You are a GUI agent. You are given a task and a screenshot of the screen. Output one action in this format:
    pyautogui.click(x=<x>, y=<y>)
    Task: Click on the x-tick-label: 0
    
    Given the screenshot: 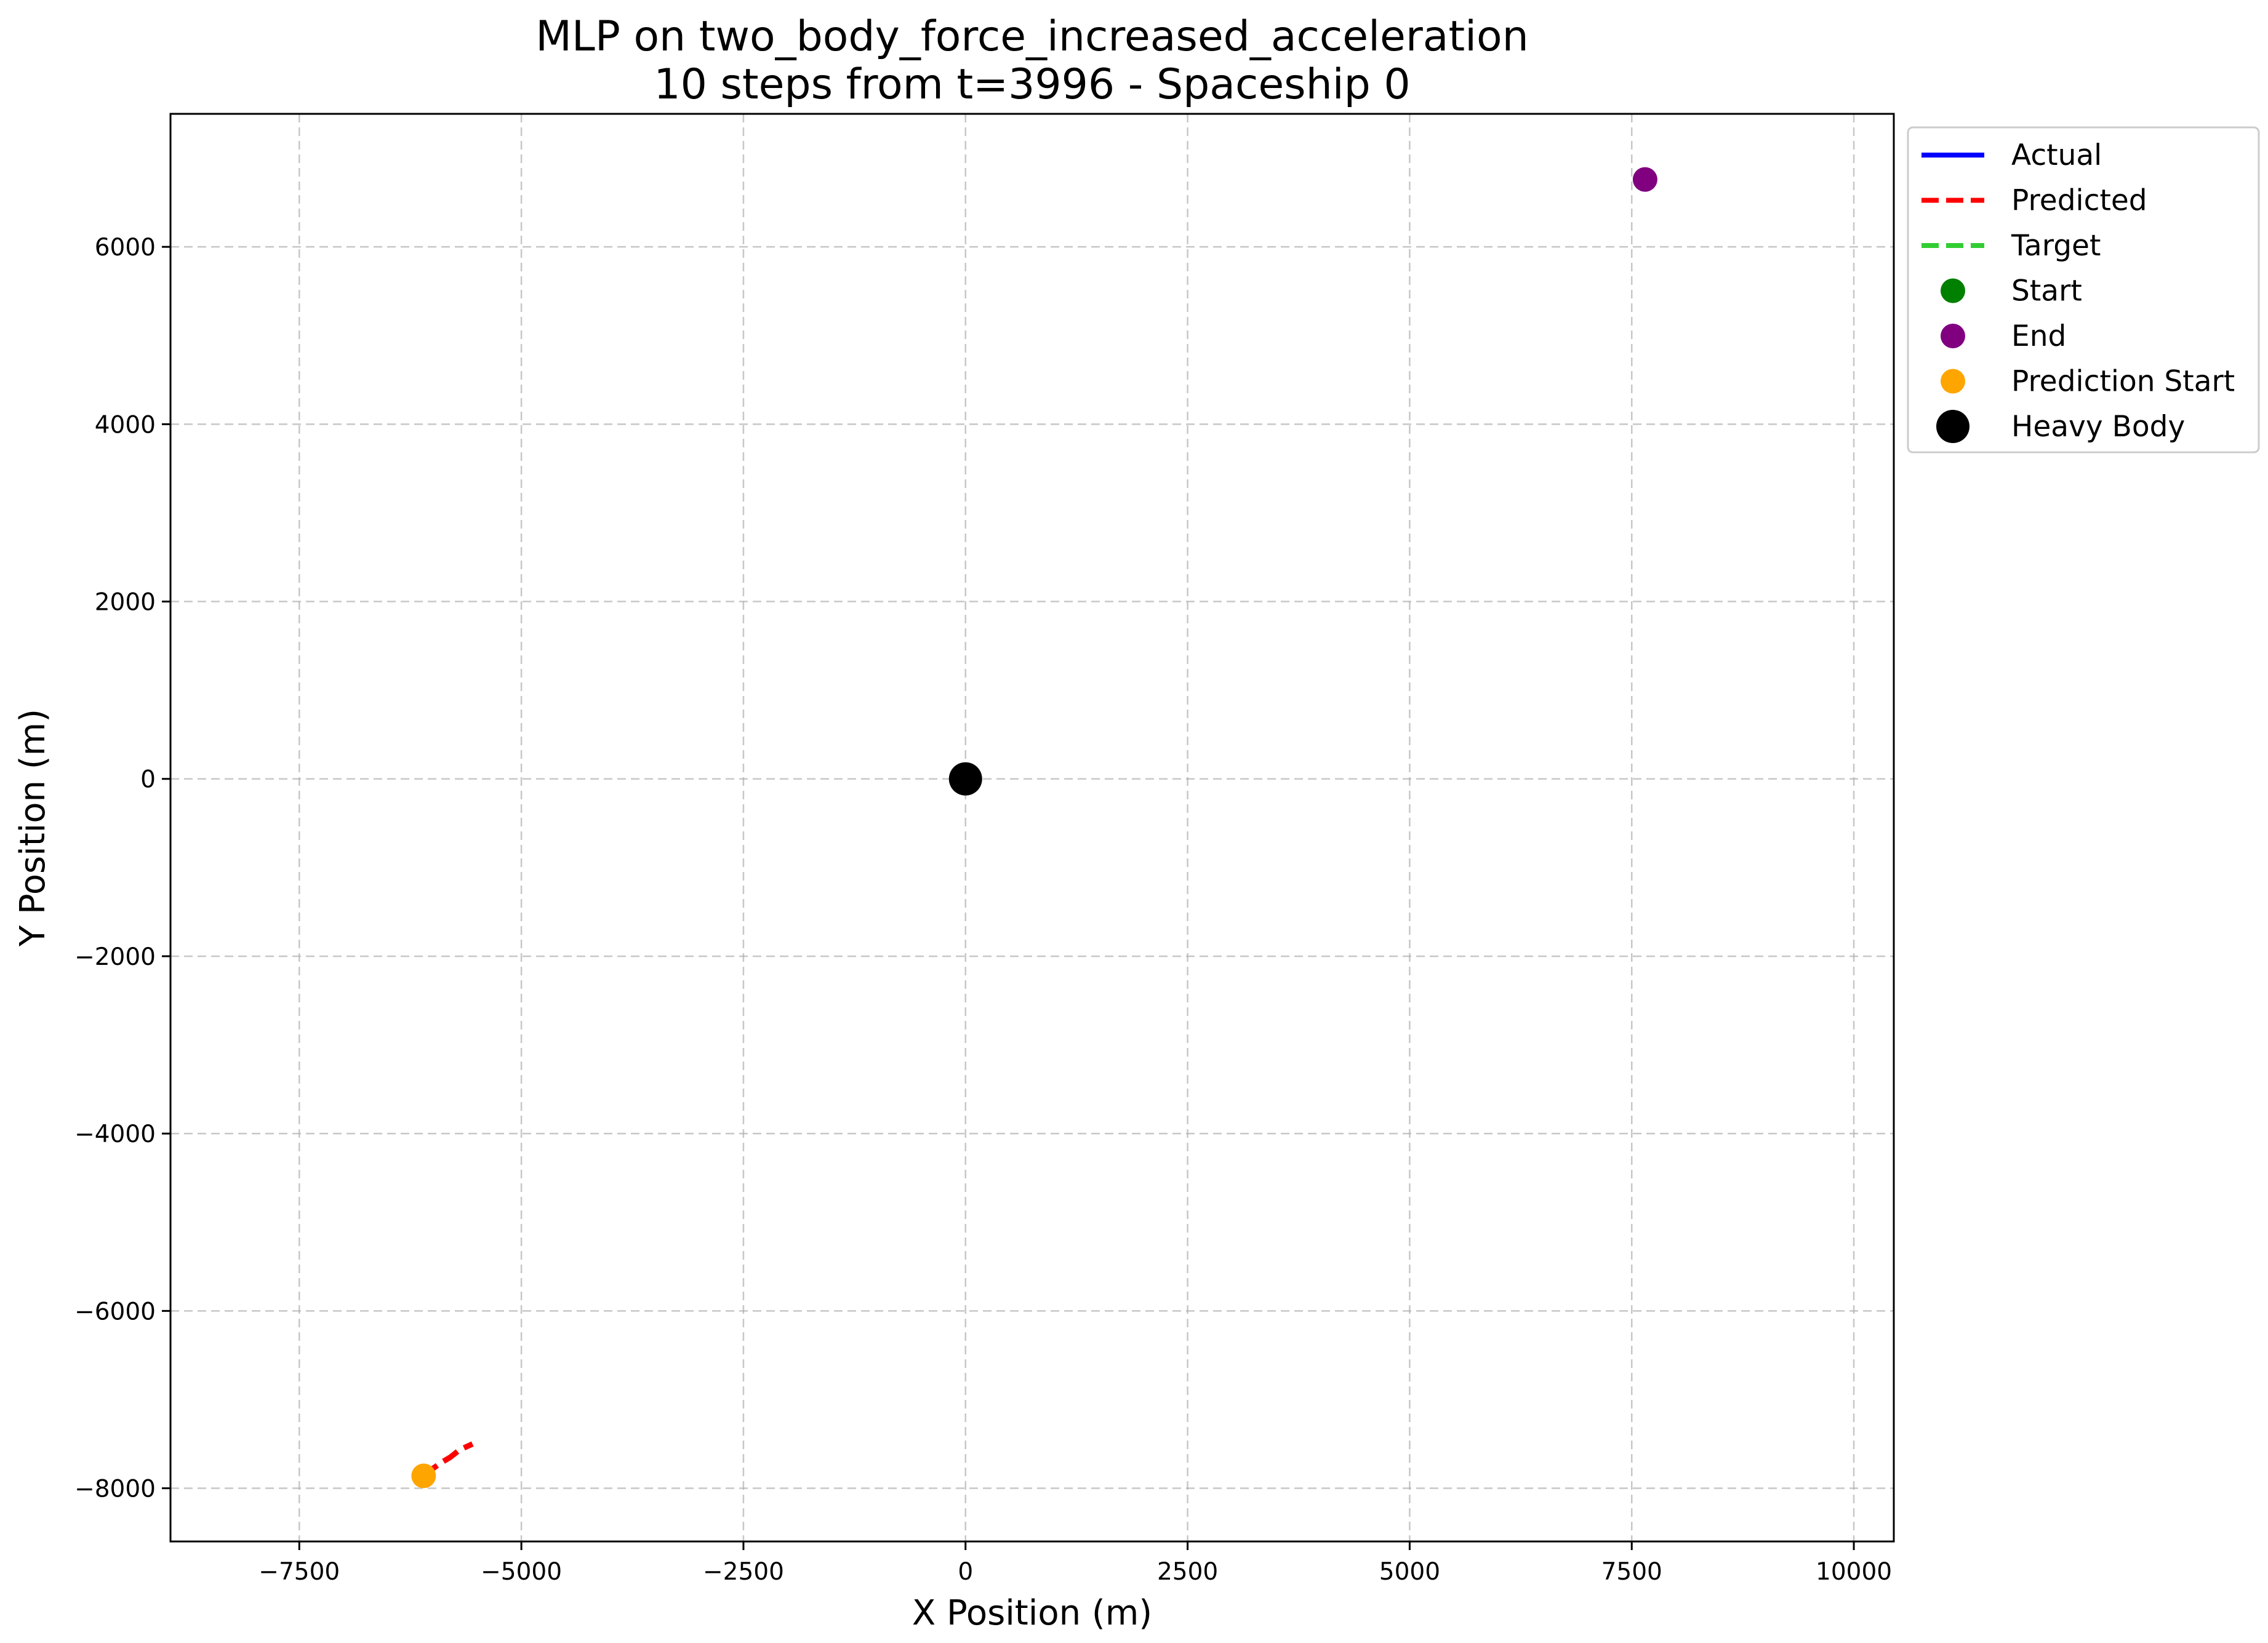 What is the action you would take?
    pyautogui.click(x=965, y=1572)
    